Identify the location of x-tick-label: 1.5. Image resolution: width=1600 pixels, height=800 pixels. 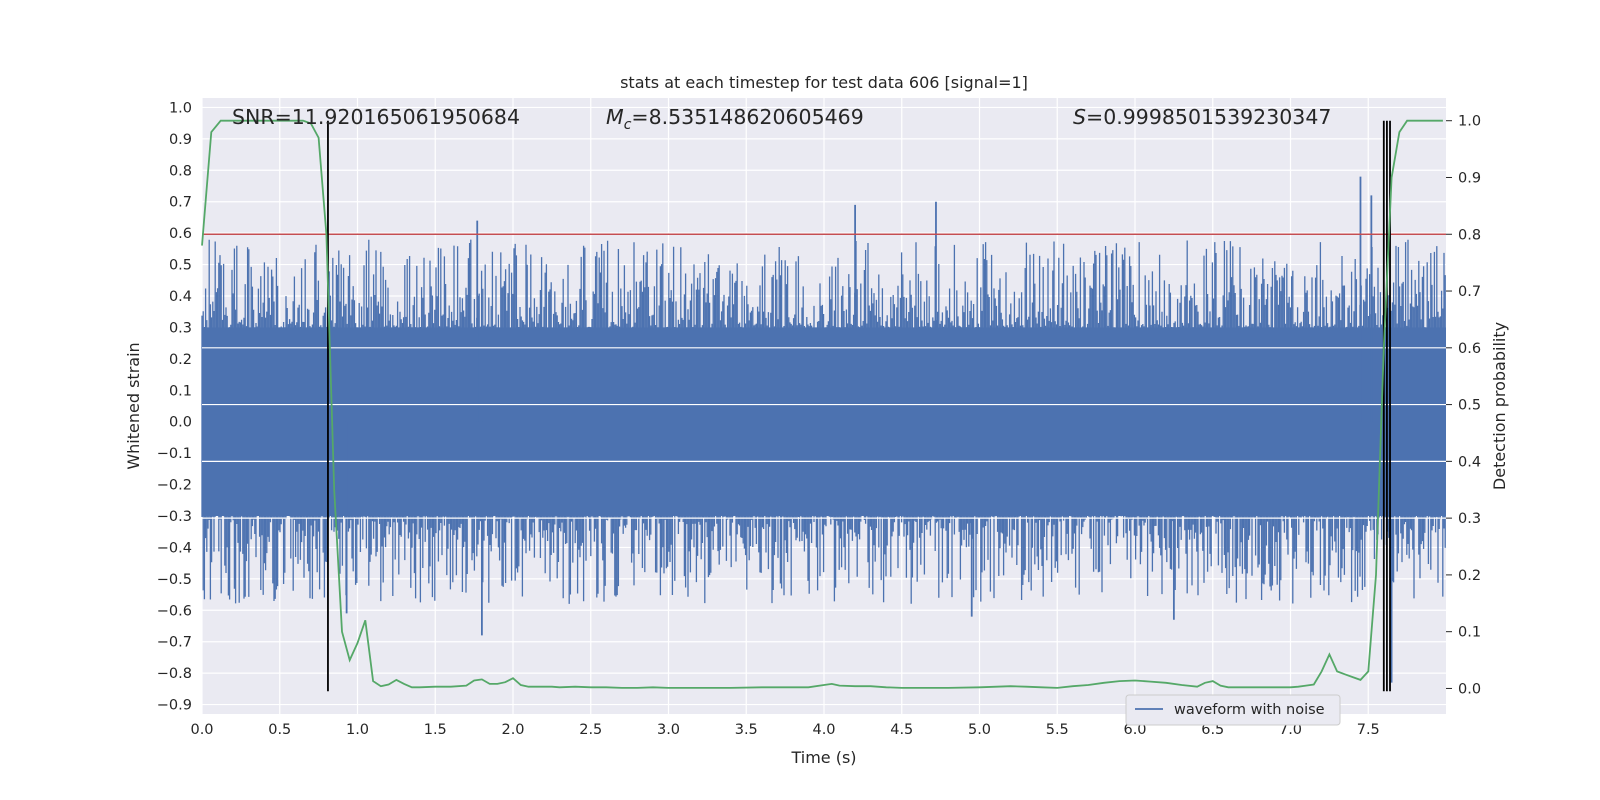
(435, 730).